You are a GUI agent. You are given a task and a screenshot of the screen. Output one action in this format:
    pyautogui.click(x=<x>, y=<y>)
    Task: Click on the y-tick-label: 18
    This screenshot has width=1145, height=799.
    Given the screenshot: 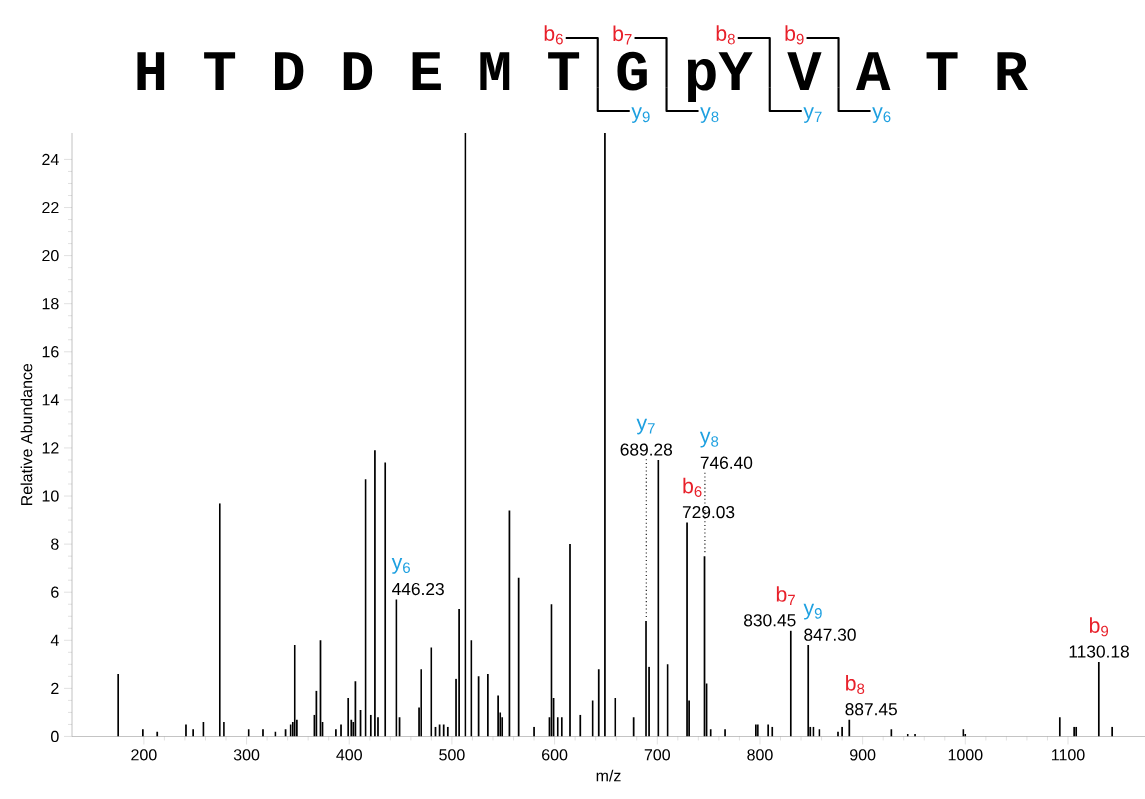 What is the action you would take?
    pyautogui.click(x=50, y=304)
    